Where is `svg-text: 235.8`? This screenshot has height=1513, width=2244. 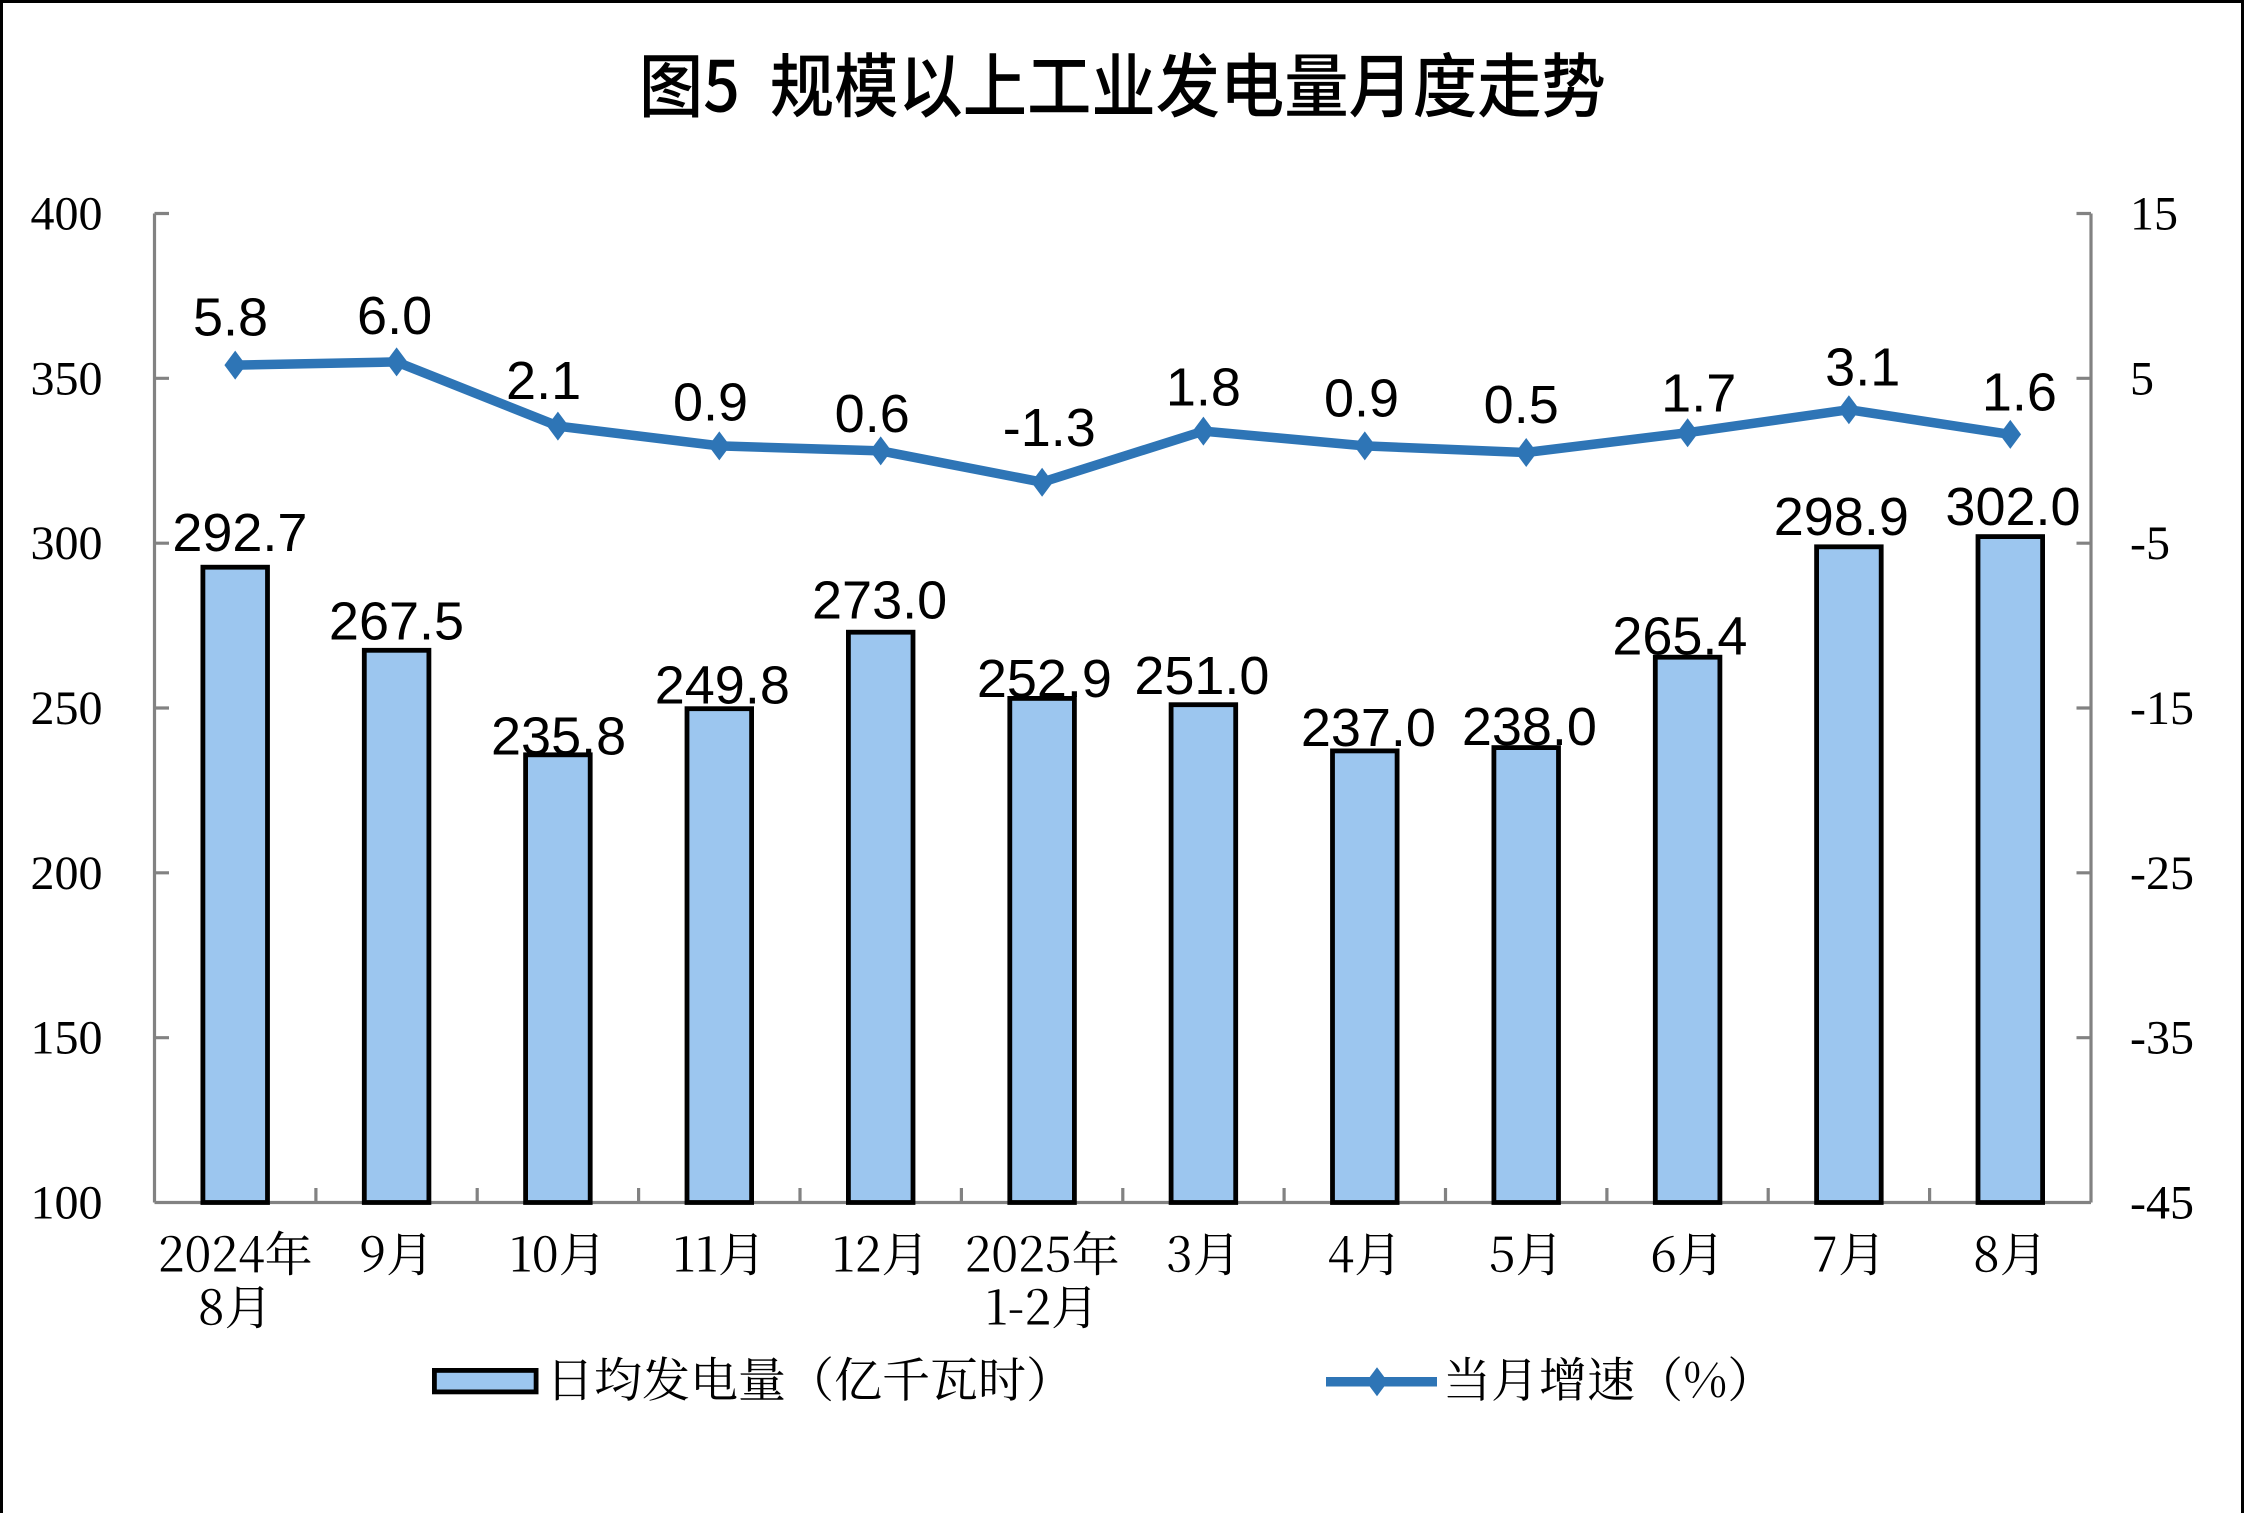
svg-text: 235.8 is located at coordinates (558, 736).